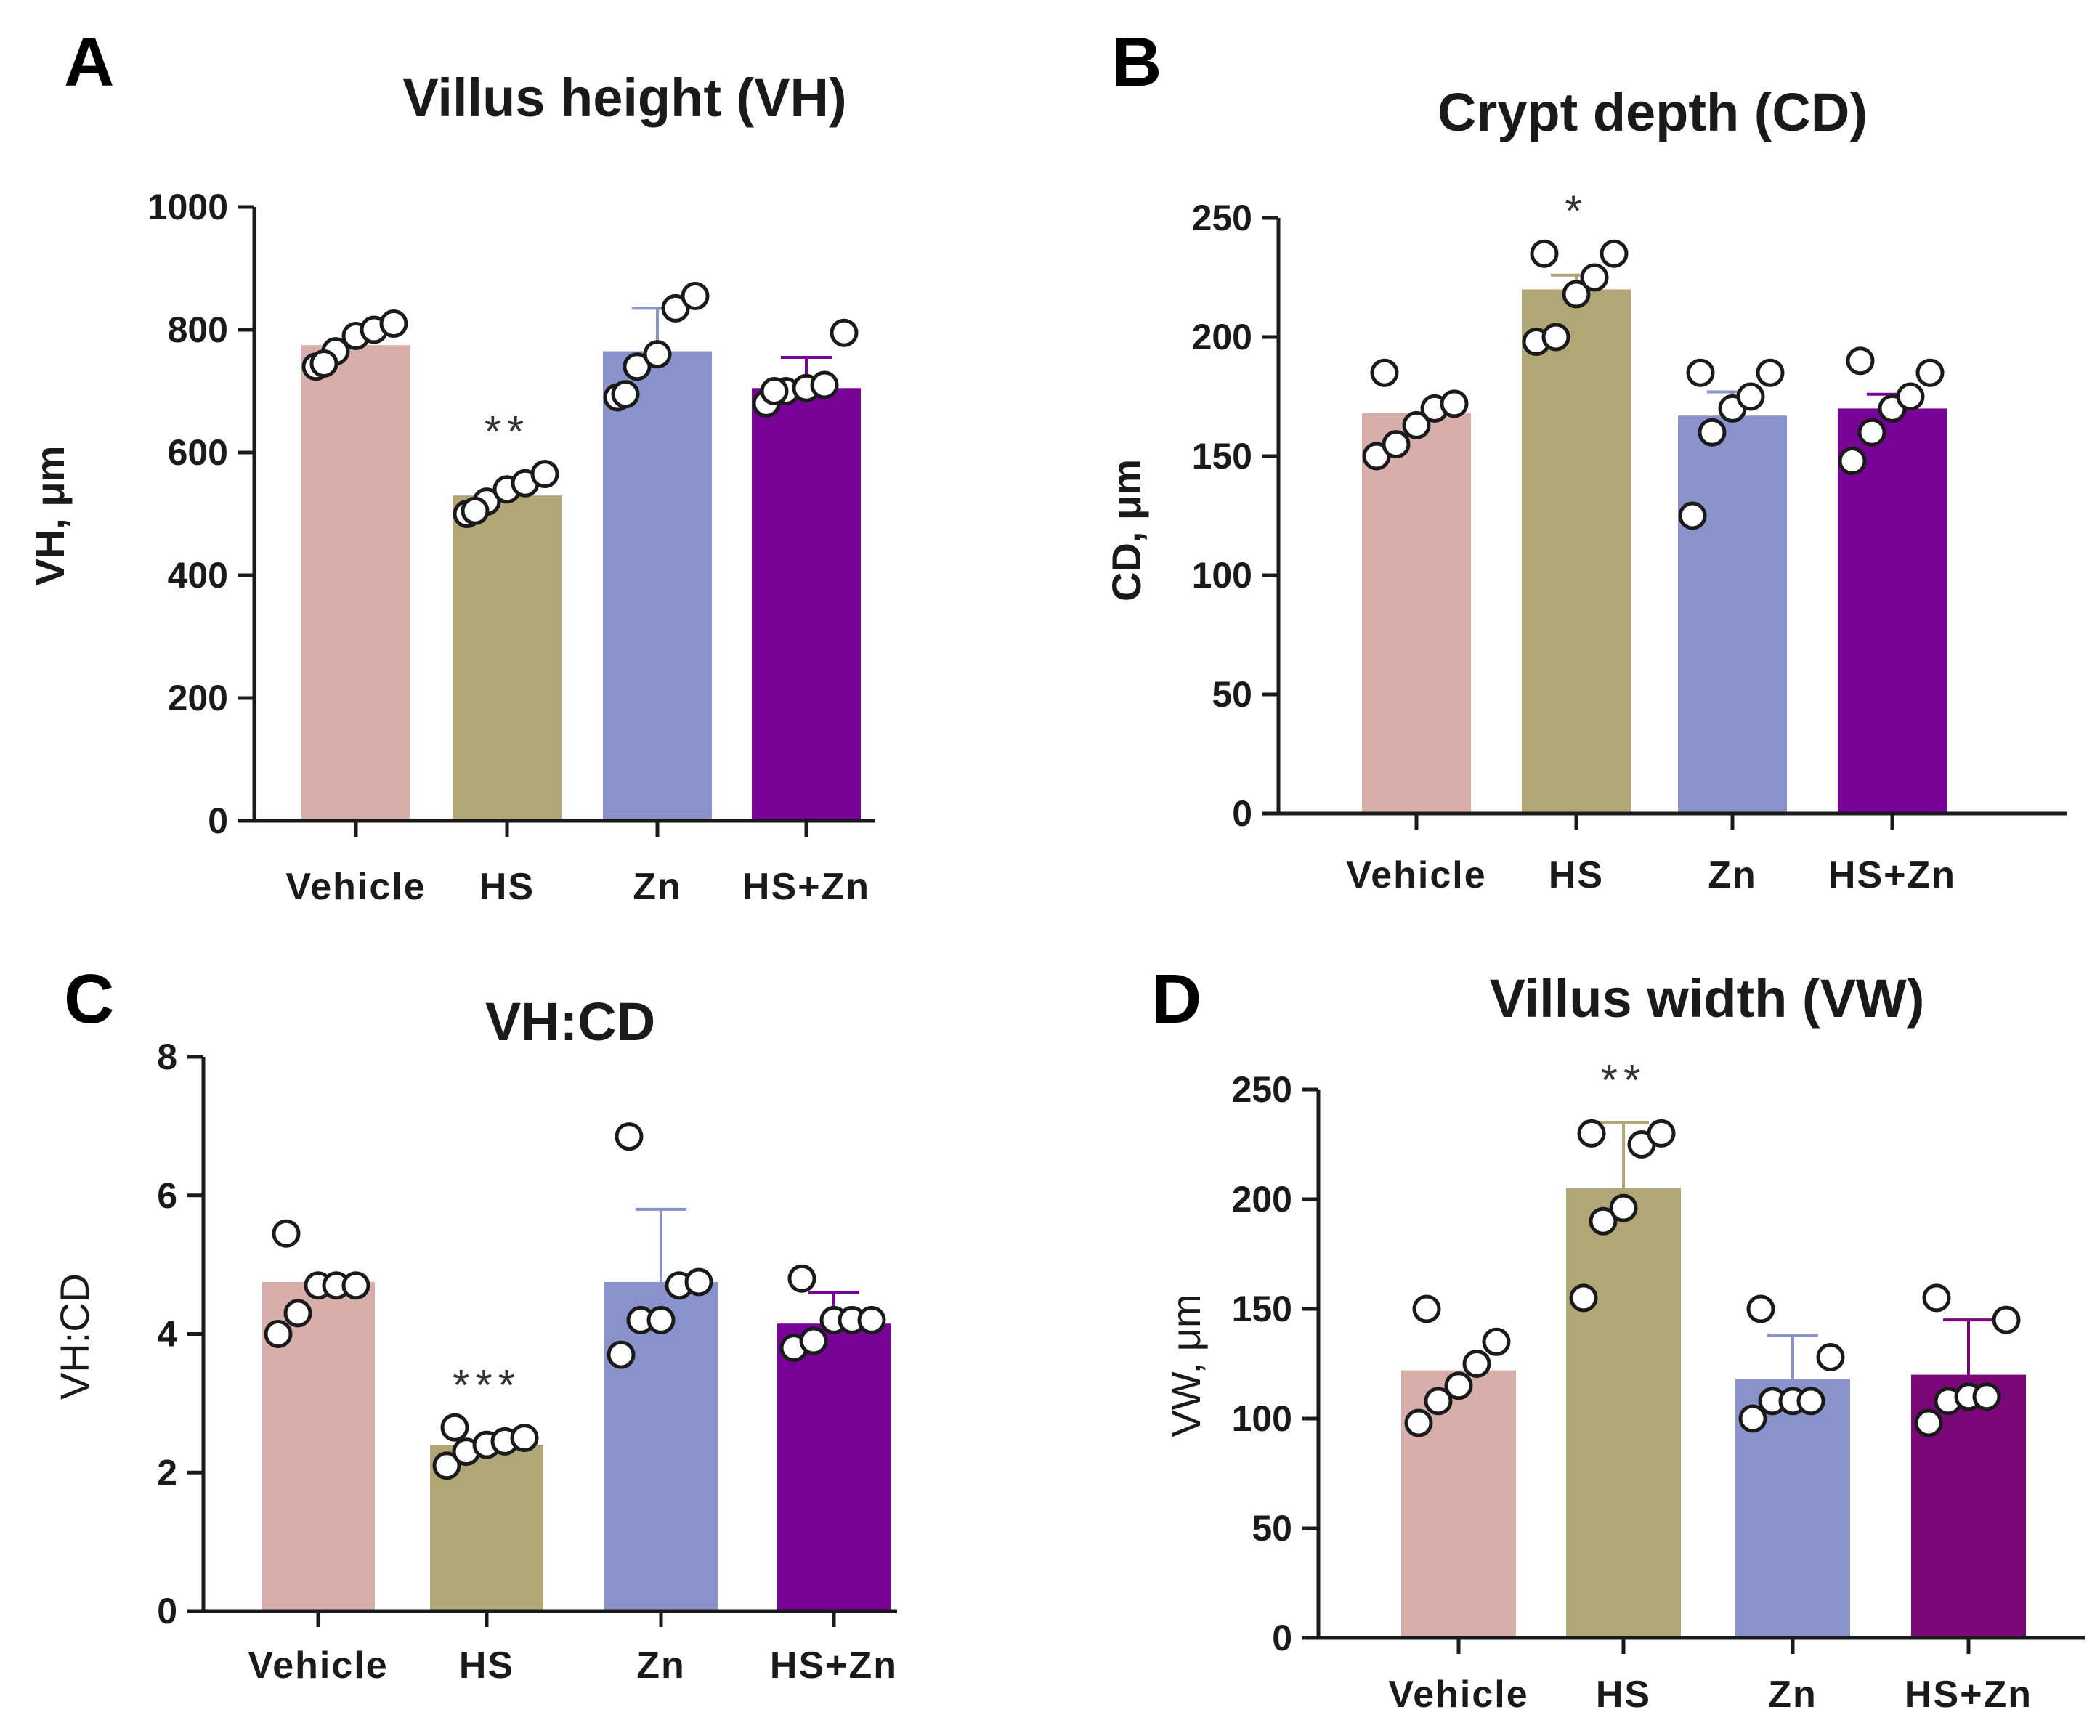 The width and height of the screenshot is (2100, 1736). What do you see at coordinates (1416, 613) in the screenshot?
I see `bar-vehicle` at bounding box center [1416, 613].